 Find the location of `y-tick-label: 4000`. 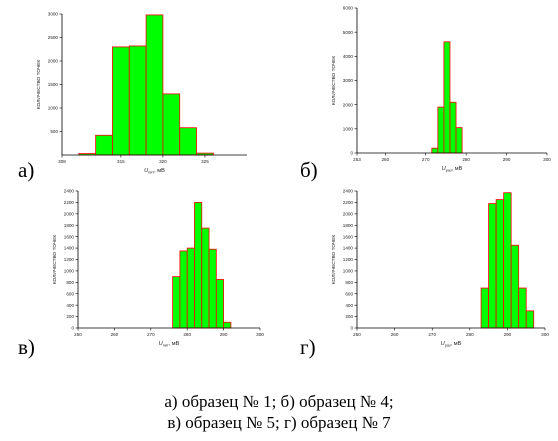

y-tick-label: 4000 is located at coordinates (348, 56).